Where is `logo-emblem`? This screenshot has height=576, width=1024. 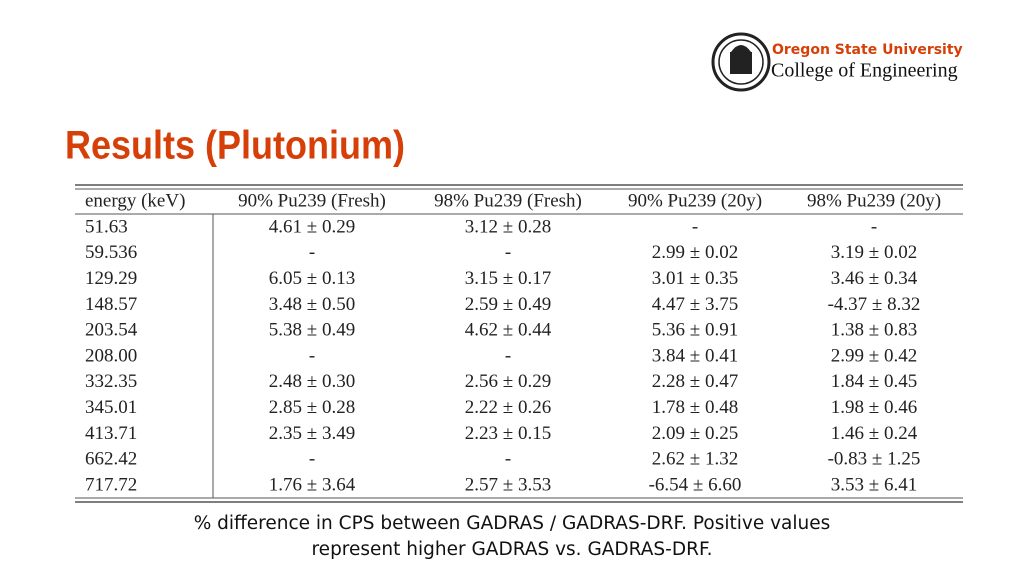
logo-emblem is located at coordinates (741, 62).